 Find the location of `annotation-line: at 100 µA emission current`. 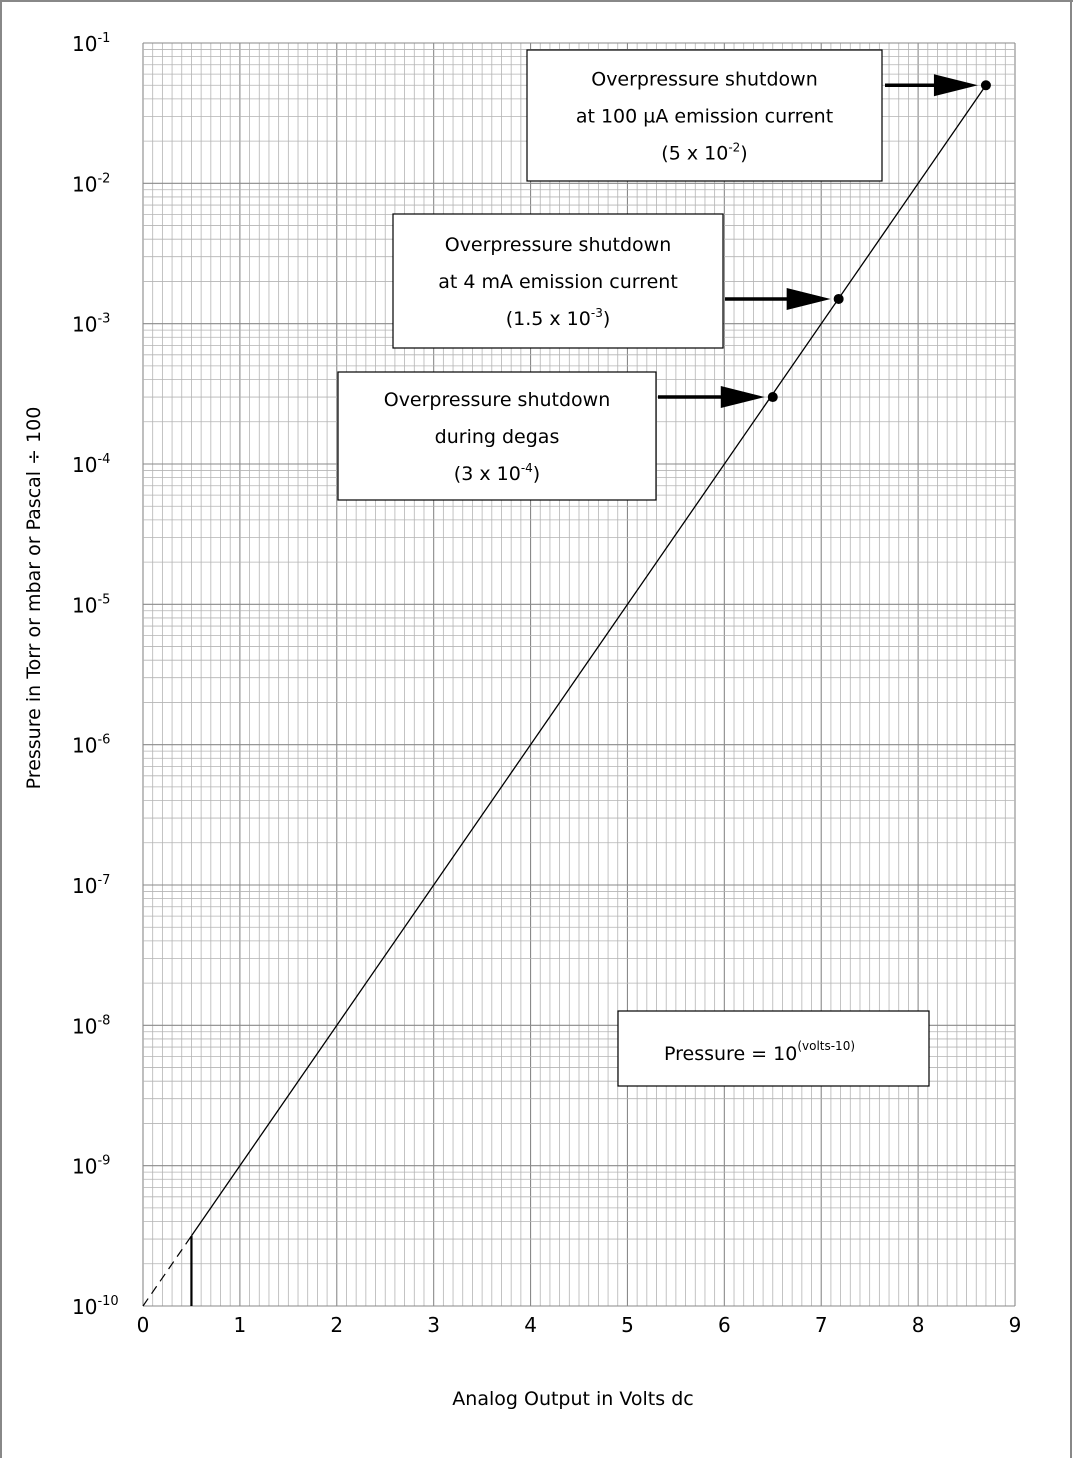

annotation-line: at 100 µA emission current is located at coordinates (704, 117).